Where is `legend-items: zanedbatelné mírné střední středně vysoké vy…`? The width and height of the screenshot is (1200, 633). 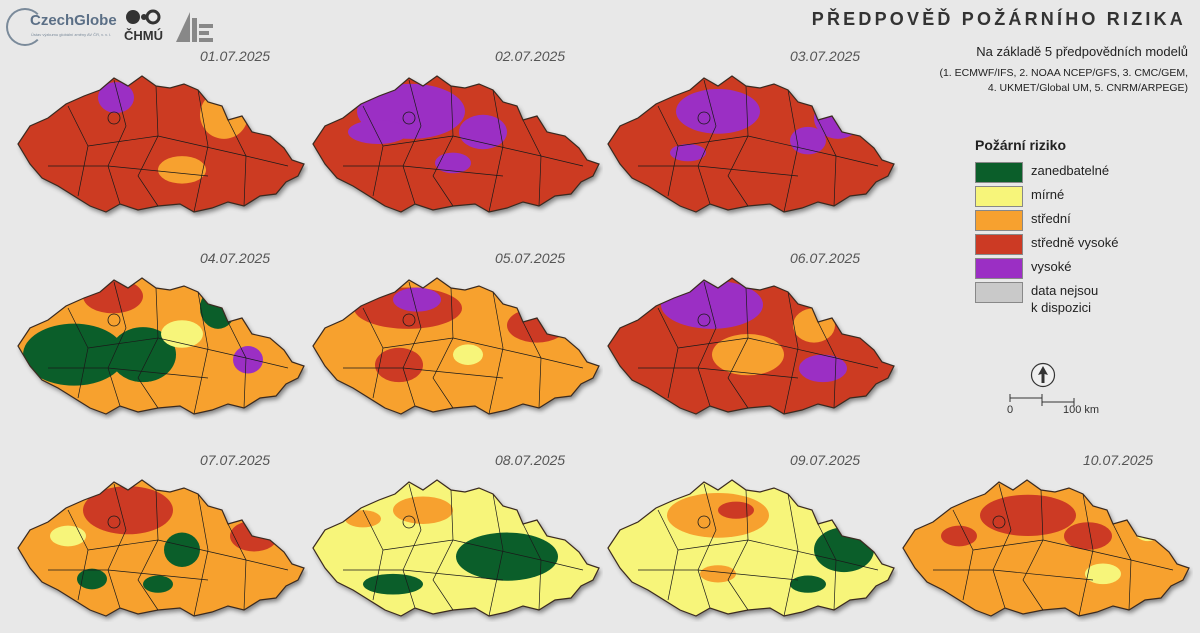
legend-items: zanedbatelné mírné střední středně vysoké vy… is located at coordinates (1080, 240).